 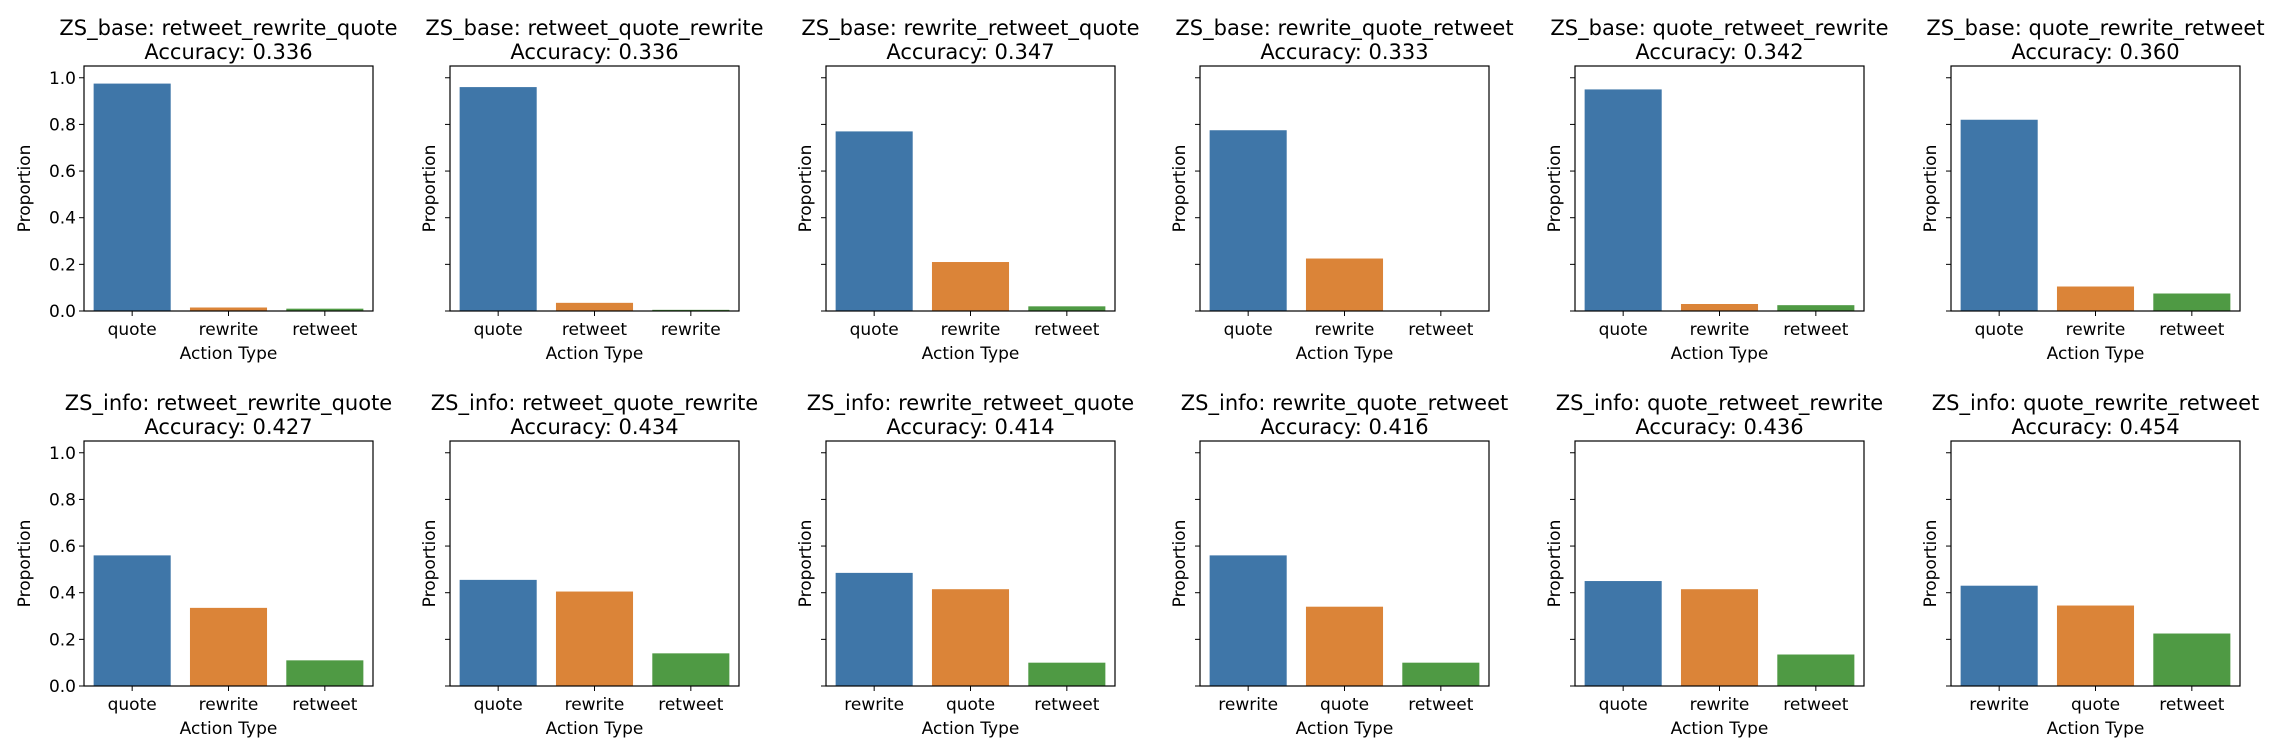 I want to click on subplot-title: ZS_base: rewrite_retweet_quote, so click(x=970, y=28).